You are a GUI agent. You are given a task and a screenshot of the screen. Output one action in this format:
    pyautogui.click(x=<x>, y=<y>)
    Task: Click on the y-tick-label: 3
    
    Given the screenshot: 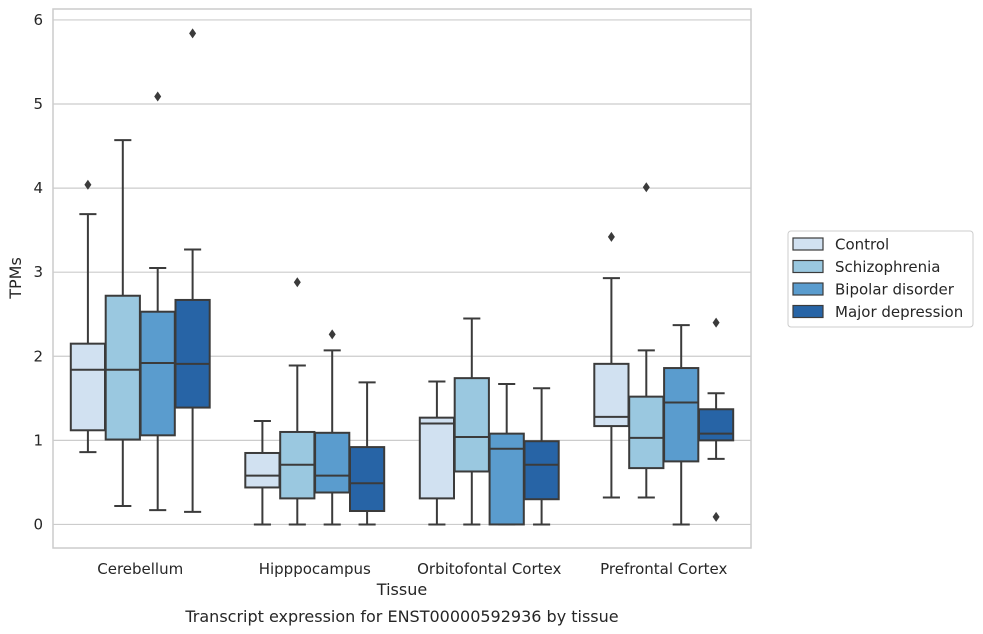 What is the action you would take?
    pyautogui.click(x=38, y=272)
    